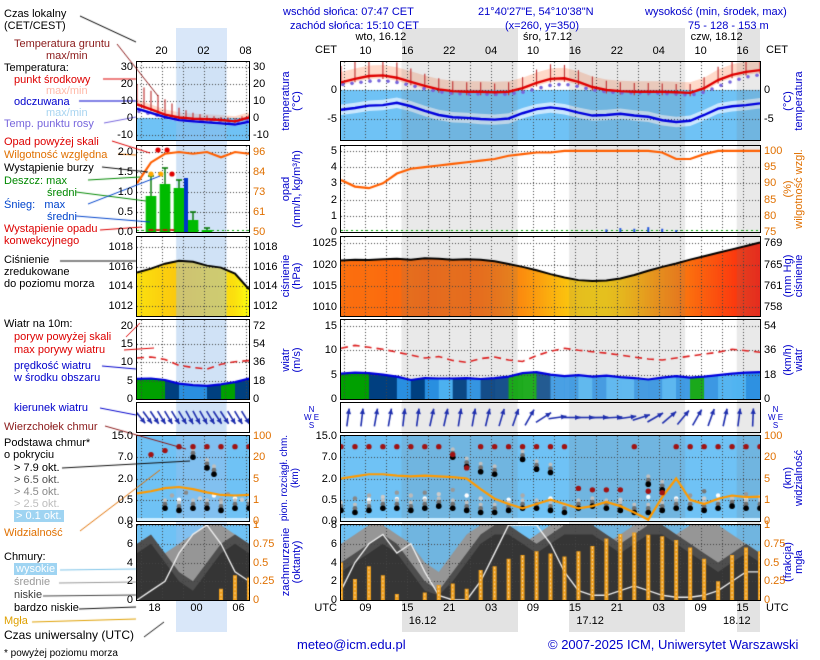 This screenshot has height=660, width=820. What do you see at coordinates (52, 80) in the screenshot?
I see `label-temp-mid: punkt środkowy` at bounding box center [52, 80].